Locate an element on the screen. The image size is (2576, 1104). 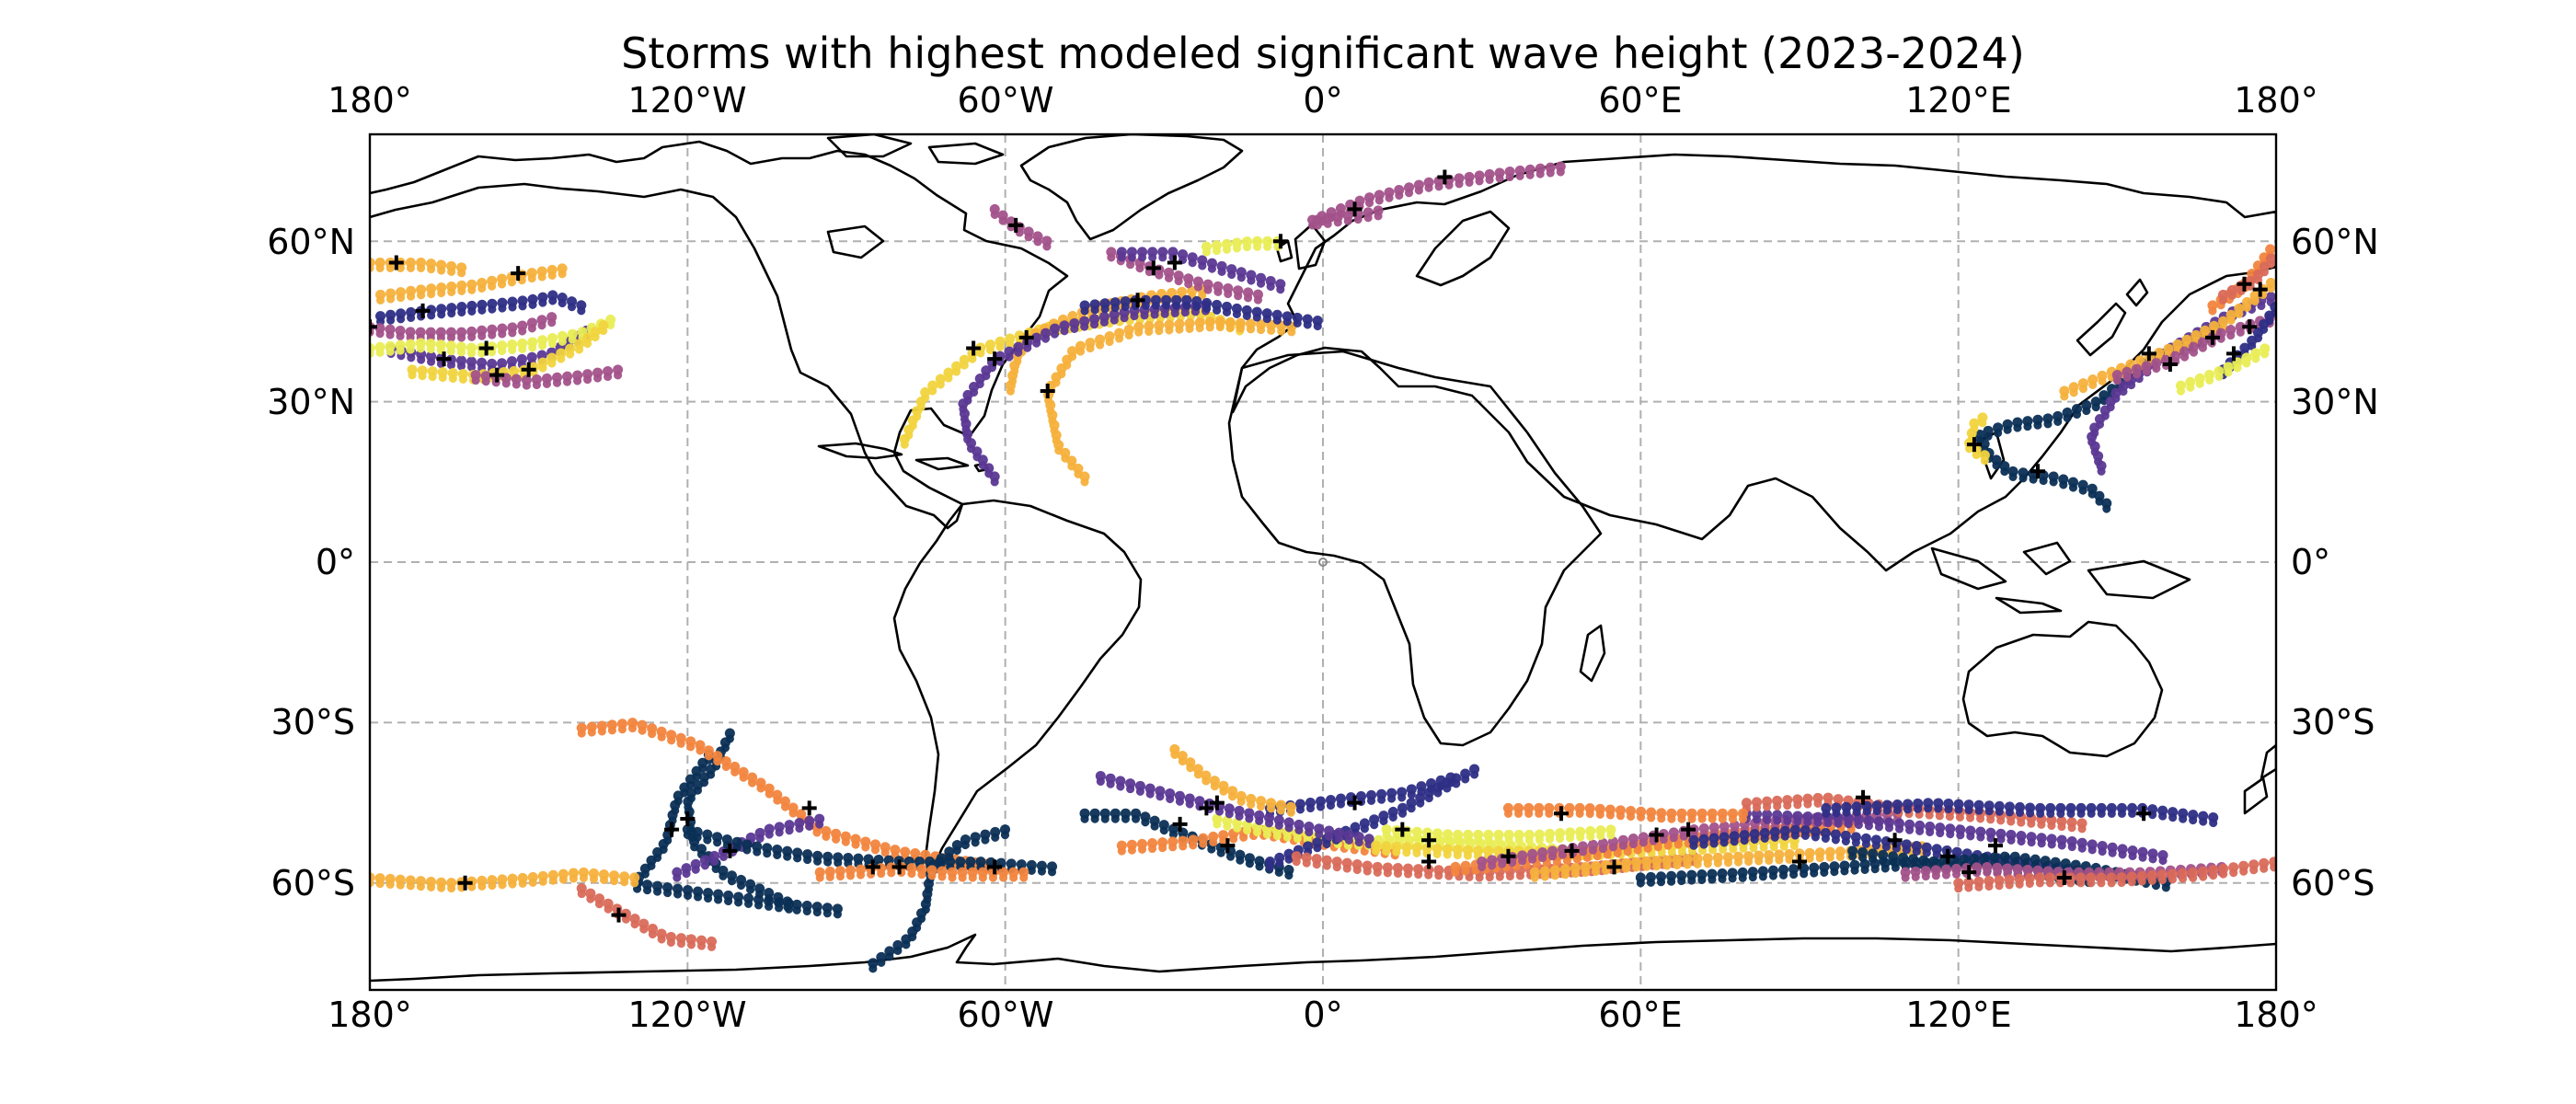
lat-tick-right: 60°N is located at coordinates (2335, 242).